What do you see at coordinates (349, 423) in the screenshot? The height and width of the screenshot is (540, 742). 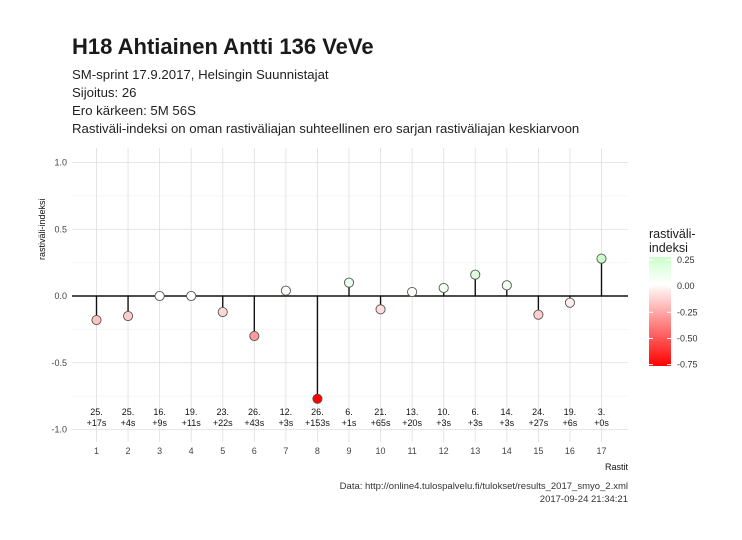 I see `time-behind-label-9: +1s` at bounding box center [349, 423].